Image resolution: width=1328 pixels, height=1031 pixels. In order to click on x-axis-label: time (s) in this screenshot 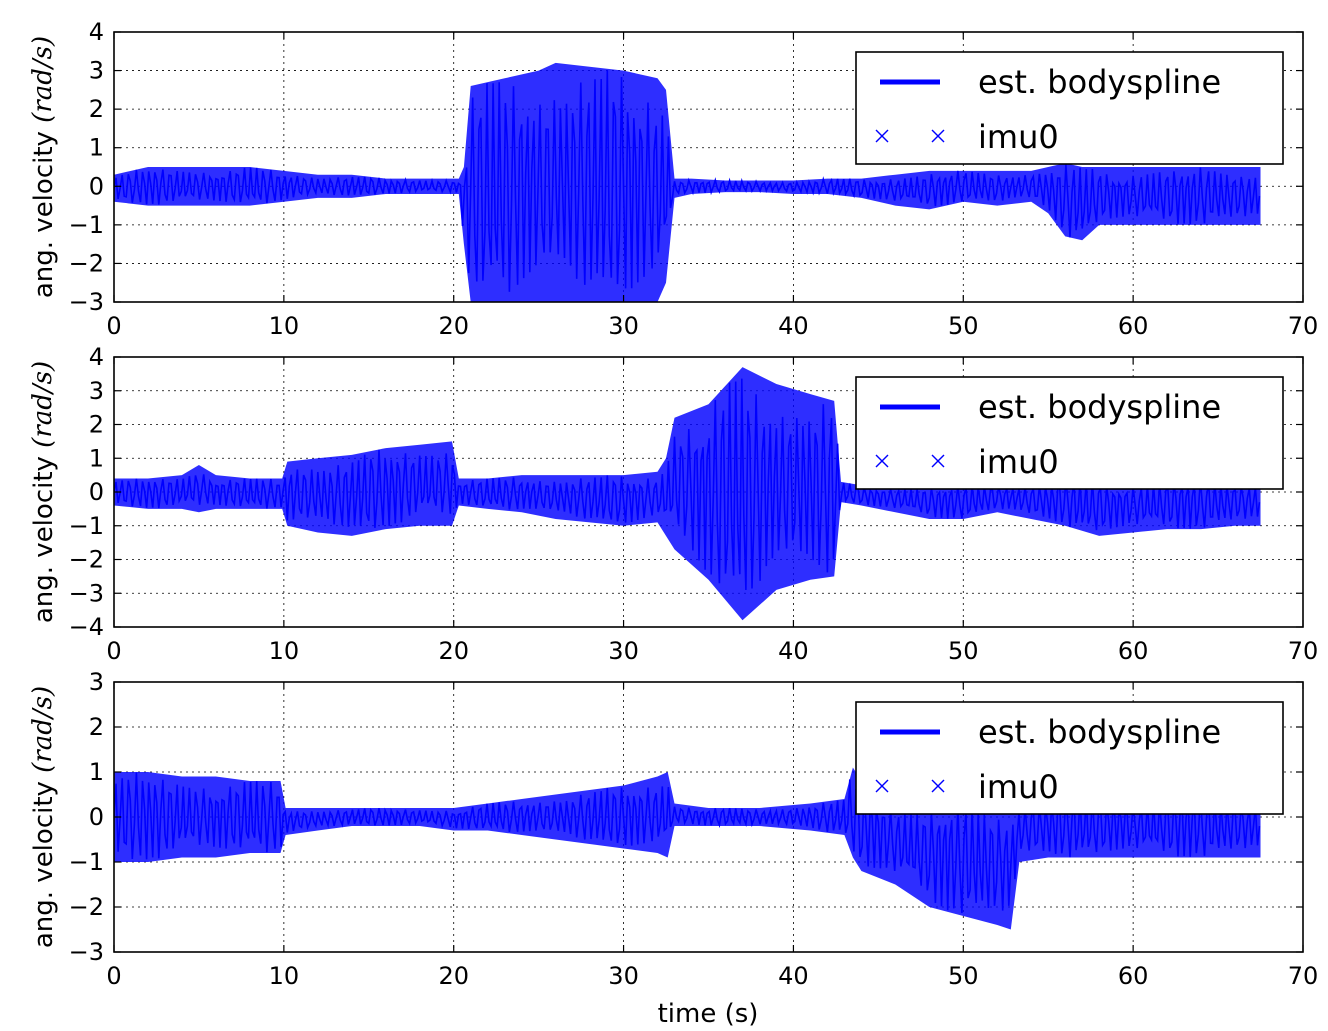, I will do `click(708, 1014)`.